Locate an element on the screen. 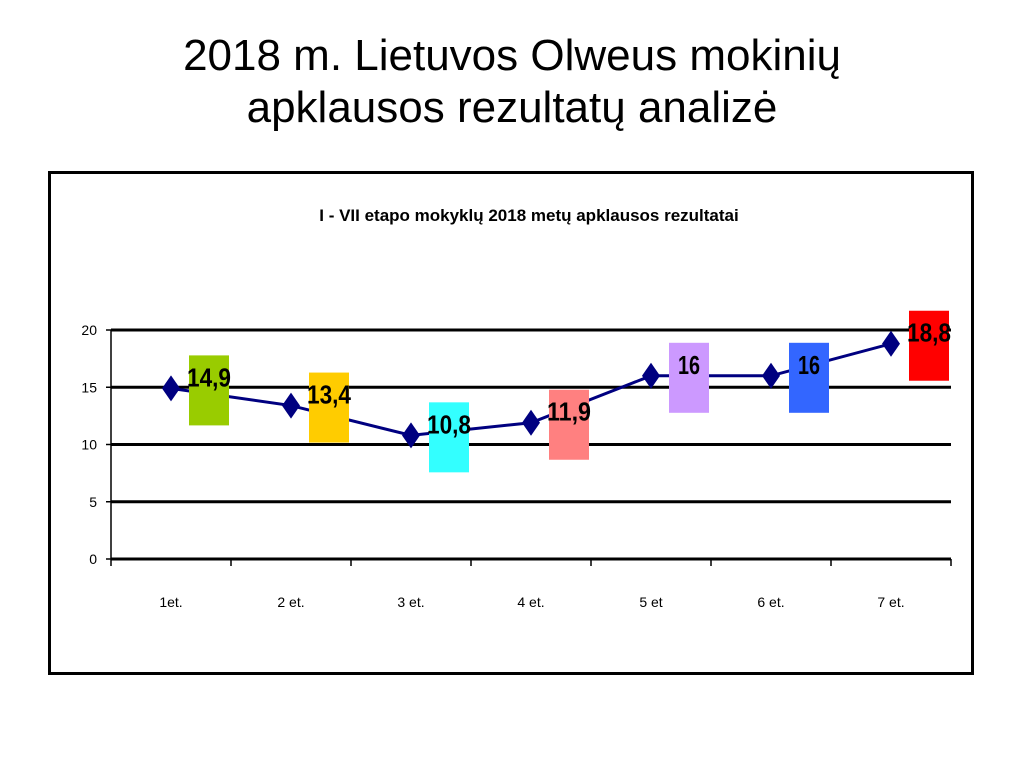 The height and width of the screenshot is (768, 1024). slide-title-line-2: apklausos rezultatų analizė is located at coordinates (512, 107).